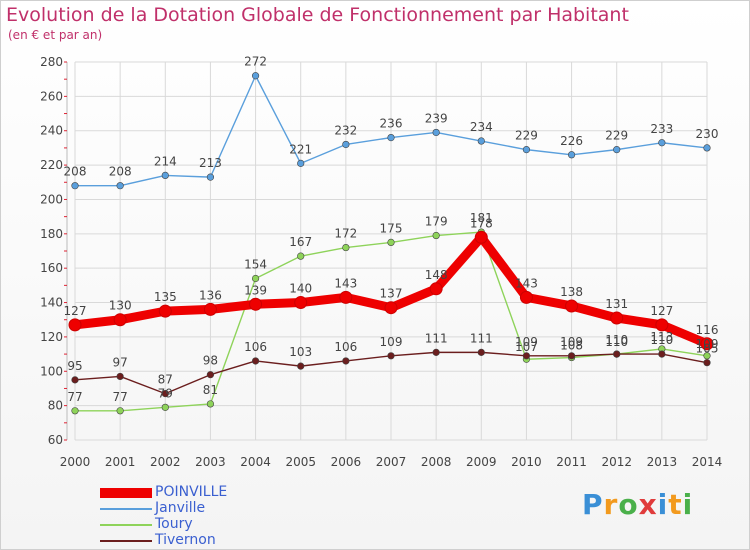  What do you see at coordinates (174, 524) in the screenshot?
I see `legend-label: Toury` at bounding box center [174, 524].